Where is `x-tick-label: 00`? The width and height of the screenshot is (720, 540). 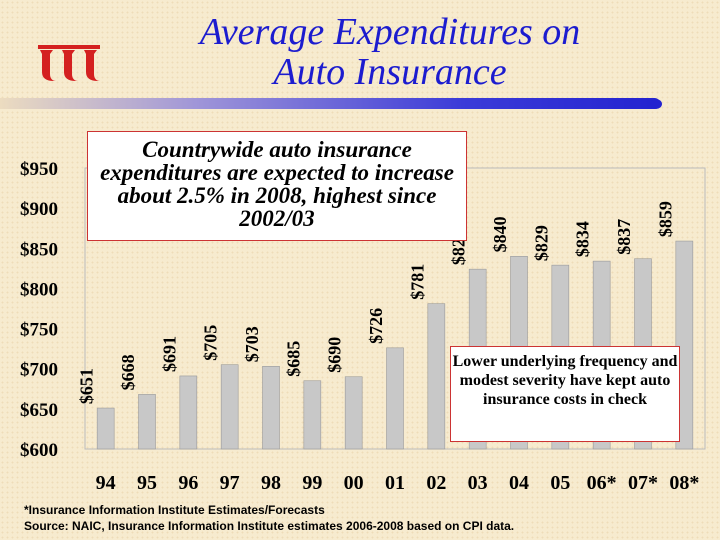
x-tick-label: 00 is located at coordinates (354, 483).